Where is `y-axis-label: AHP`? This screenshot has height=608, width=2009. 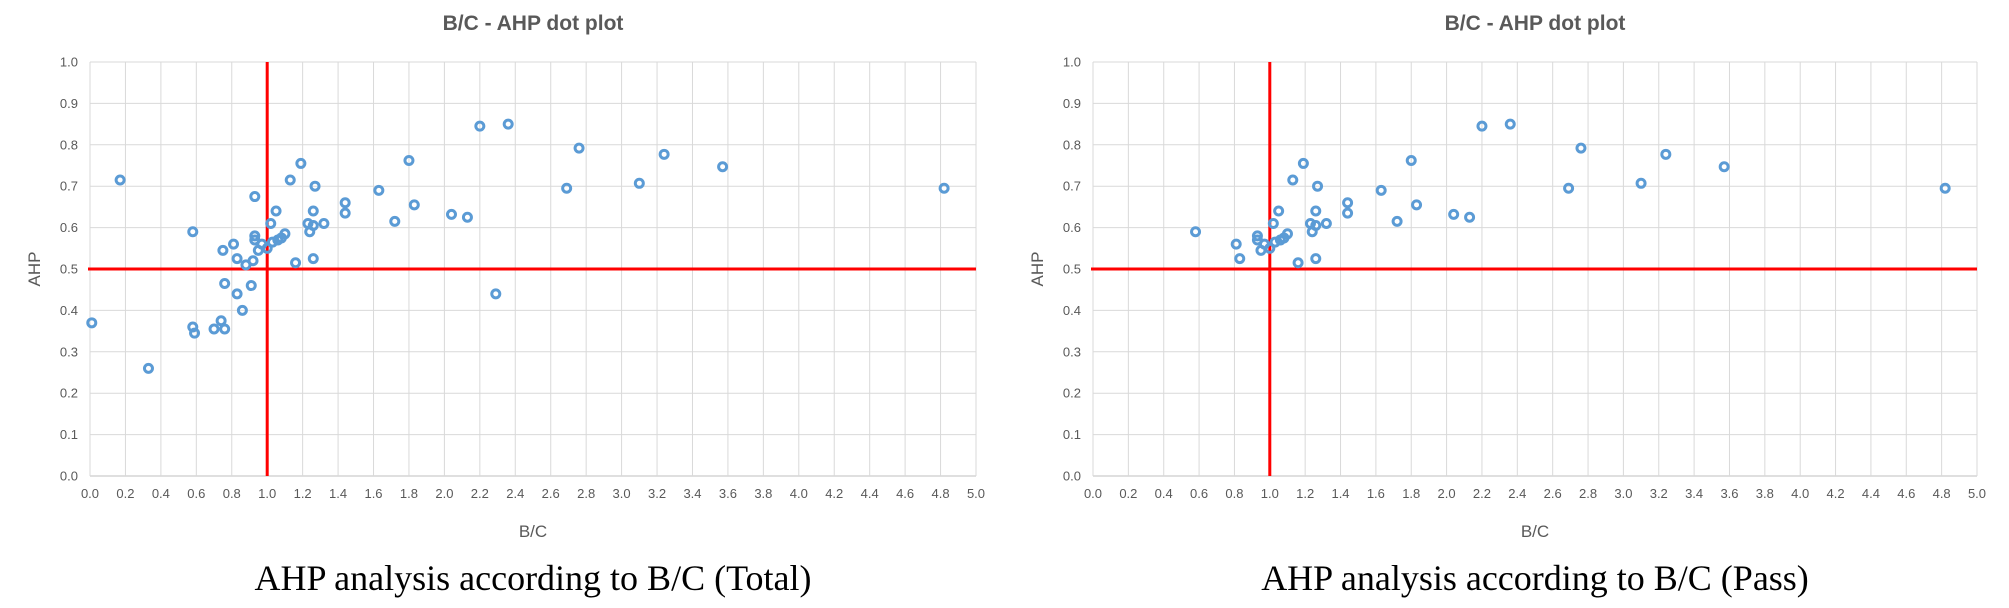 y-axis-label: AHP is located at coordinates (1037, 269).